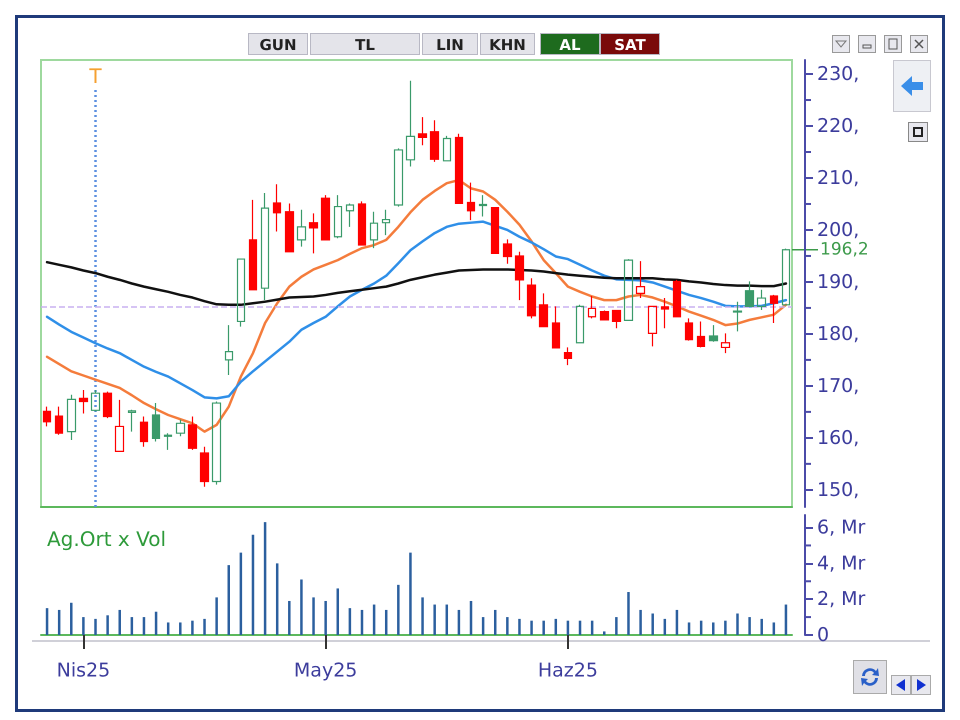 The width and height of the screenshot is (960, 720). Describe the element at coordinates (838, 126) in the screenshot. I see `y-tick-label: 220,` at that location.